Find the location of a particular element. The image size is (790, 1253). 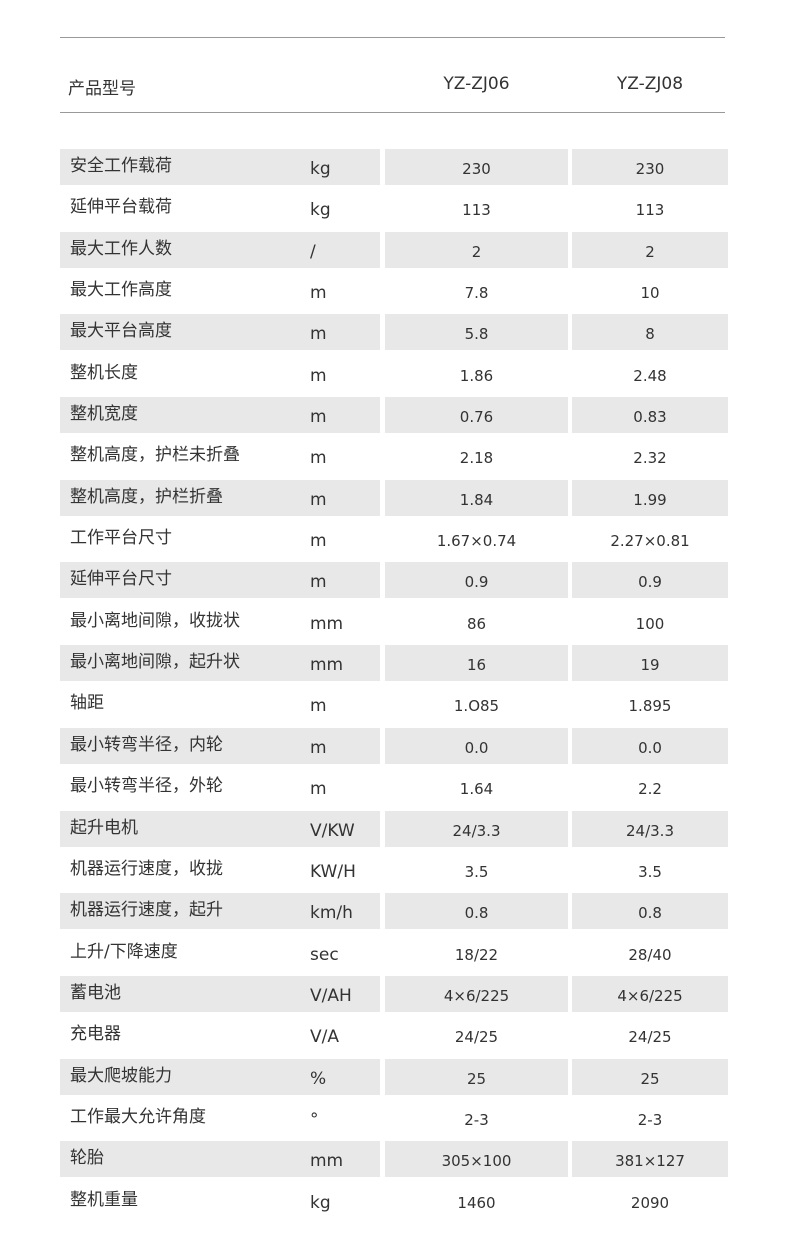

spec-value-model-1: 24/25 is located at coordinates (476, 1037).